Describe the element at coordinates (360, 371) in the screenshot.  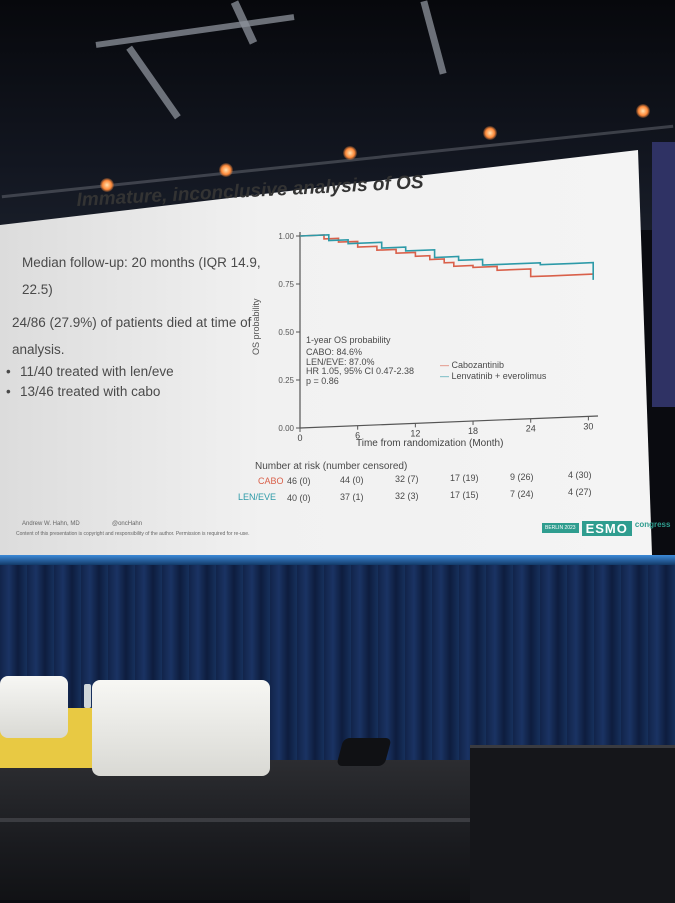
I see `annotation-hr: HR 1.05, 95% CI 0.47-2.38` at that location.